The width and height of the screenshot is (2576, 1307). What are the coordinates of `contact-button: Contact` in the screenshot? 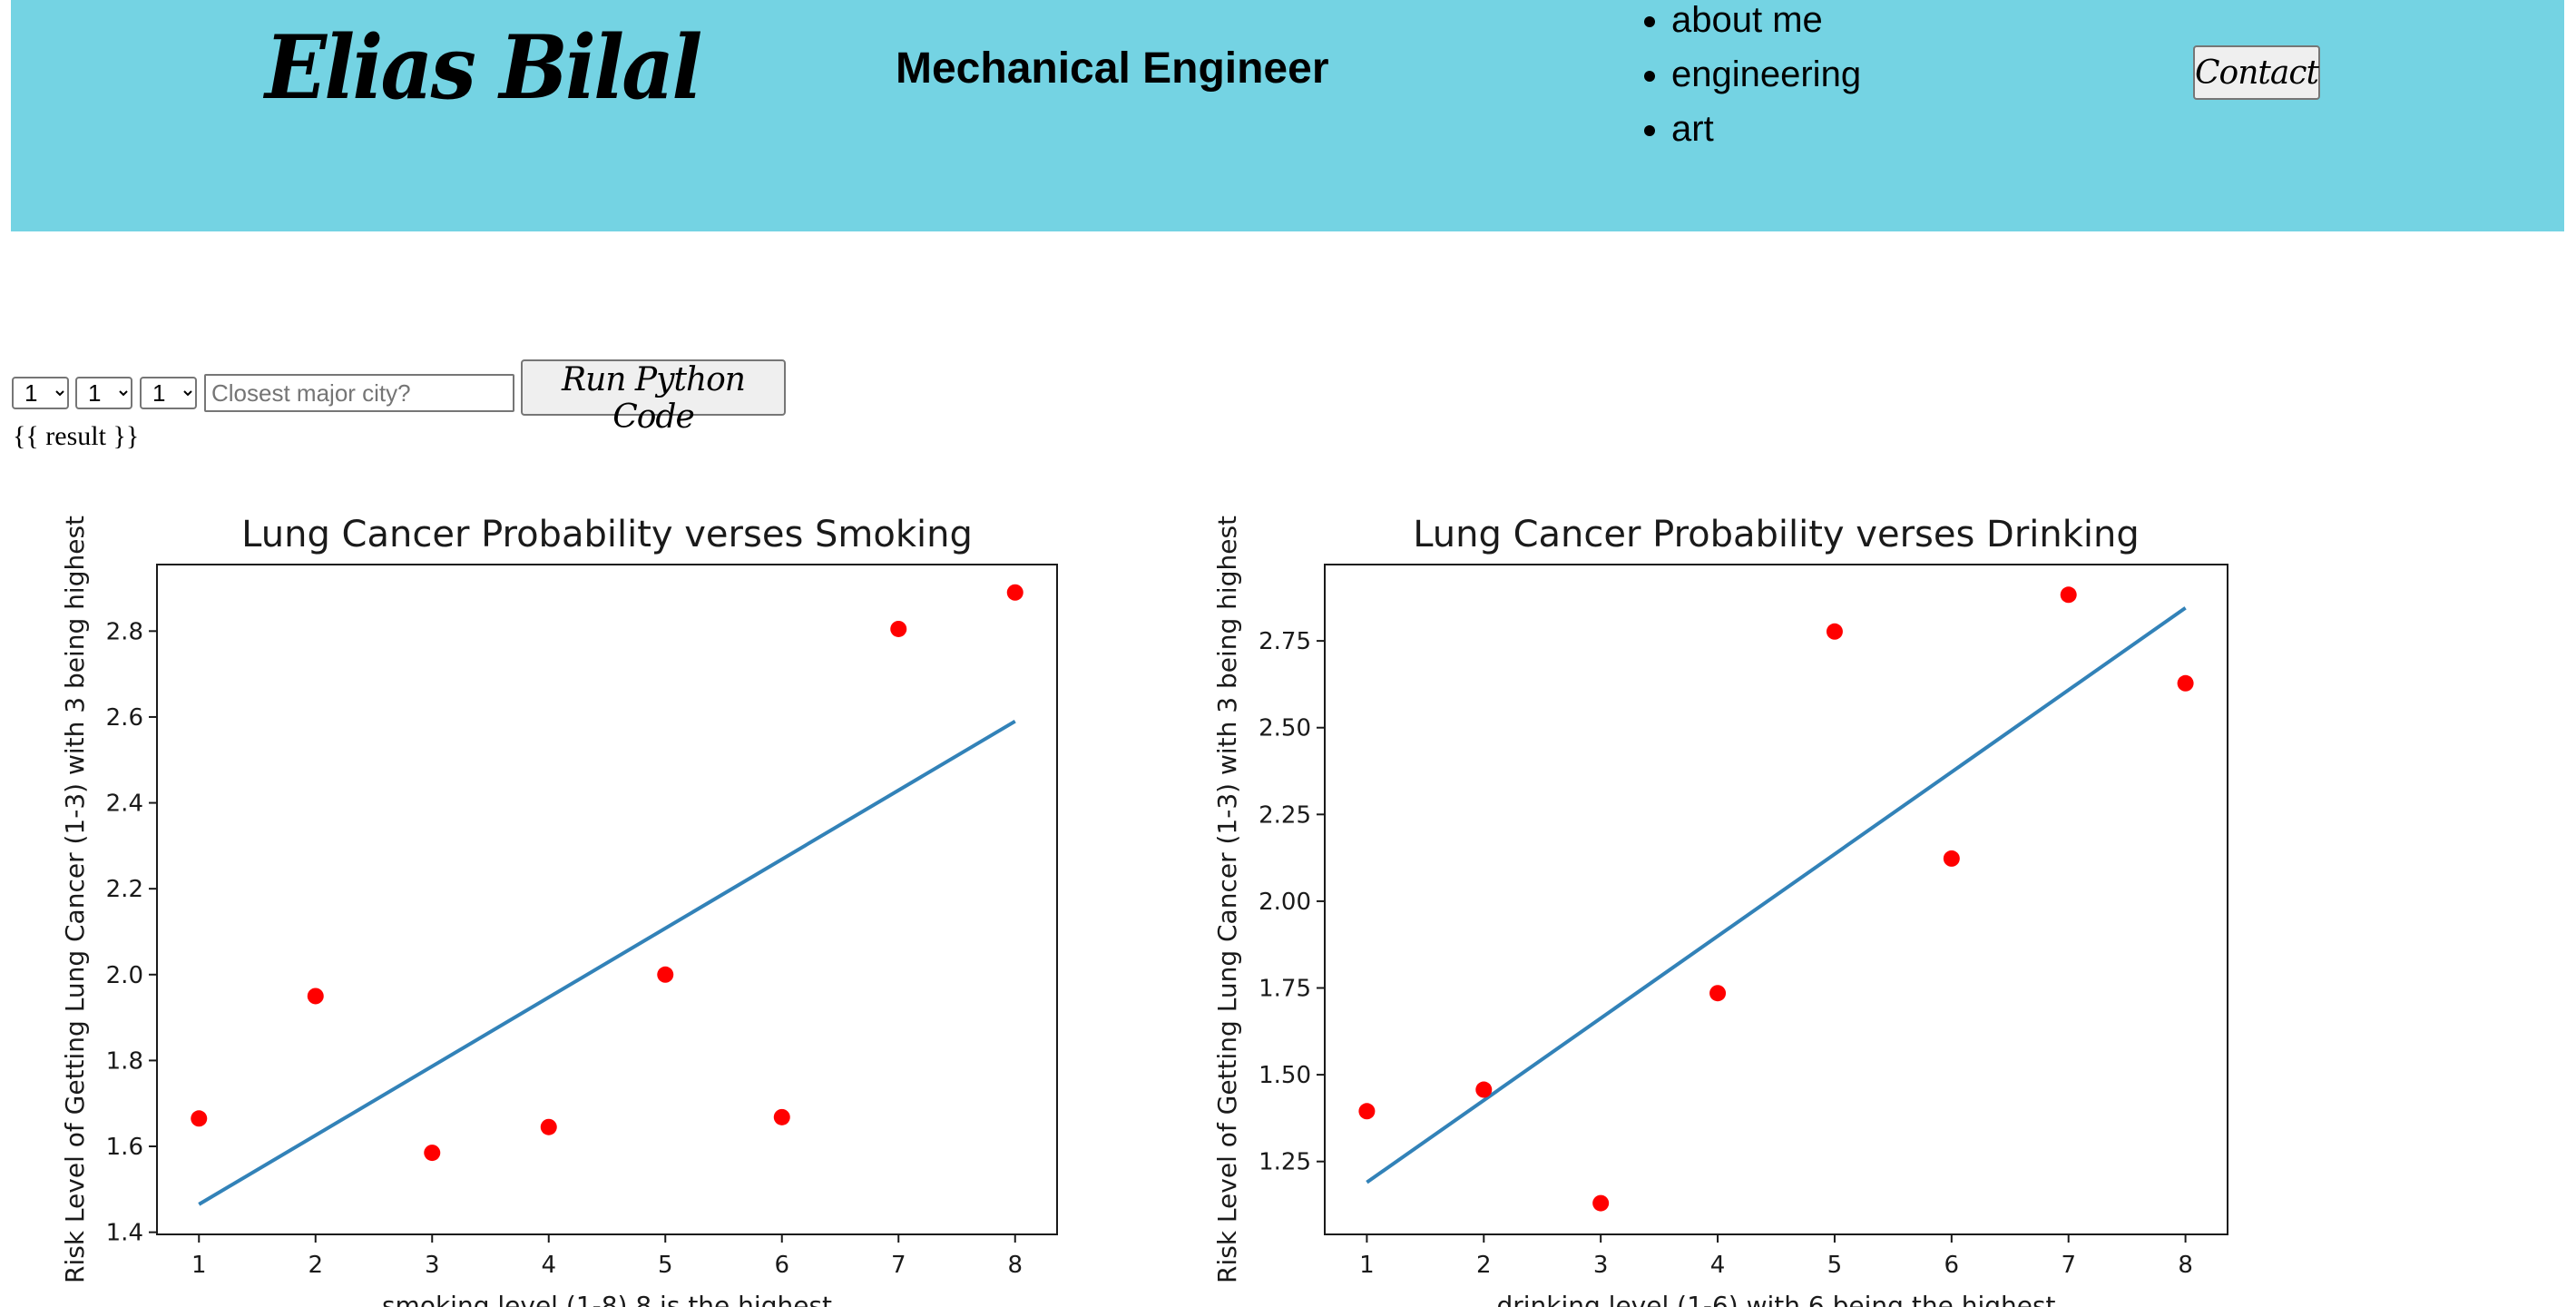 It's located at (2256, 72).